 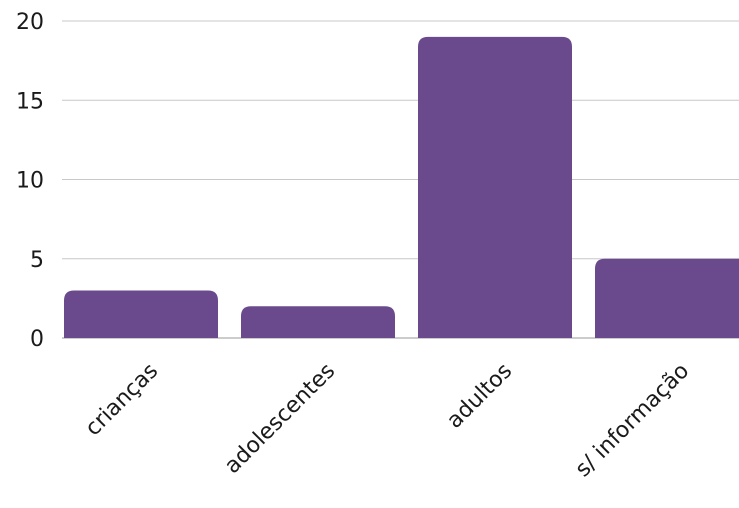 I want to click on x-tick-label: crianças, so click(x=122, y=400).